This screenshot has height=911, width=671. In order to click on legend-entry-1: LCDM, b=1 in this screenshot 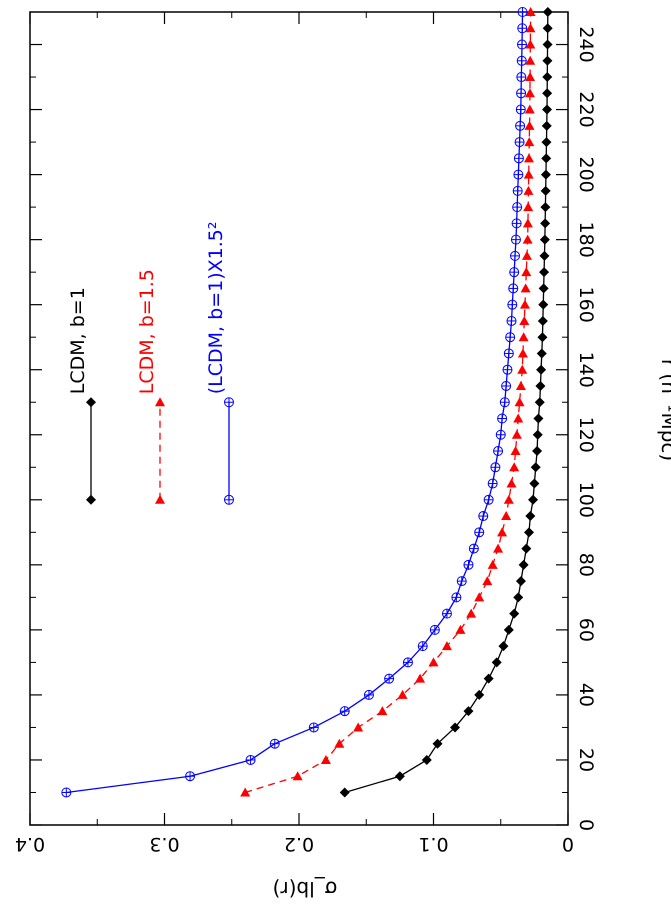, I will do `click(81, 396)`.